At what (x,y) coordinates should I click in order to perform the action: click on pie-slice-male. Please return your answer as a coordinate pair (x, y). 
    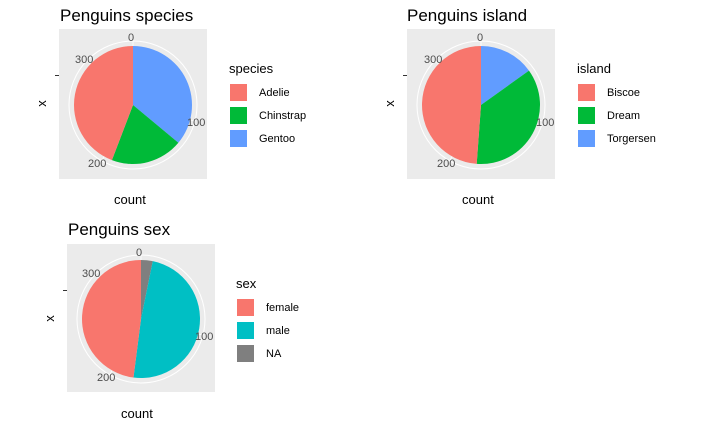
    Looking at the image, I should click on (167, 319).